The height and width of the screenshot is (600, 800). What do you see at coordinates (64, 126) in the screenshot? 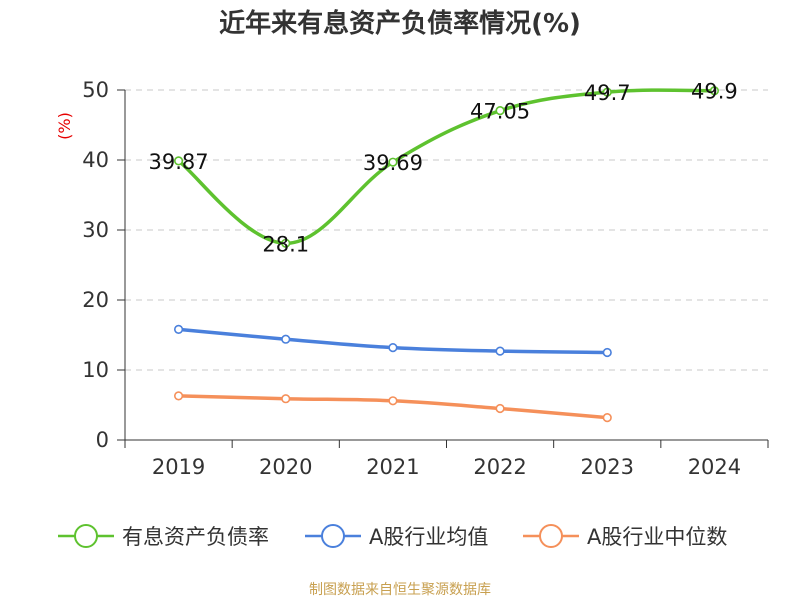
I see `y-axis-unit-label: (%)` at bounding box center [64, 126].